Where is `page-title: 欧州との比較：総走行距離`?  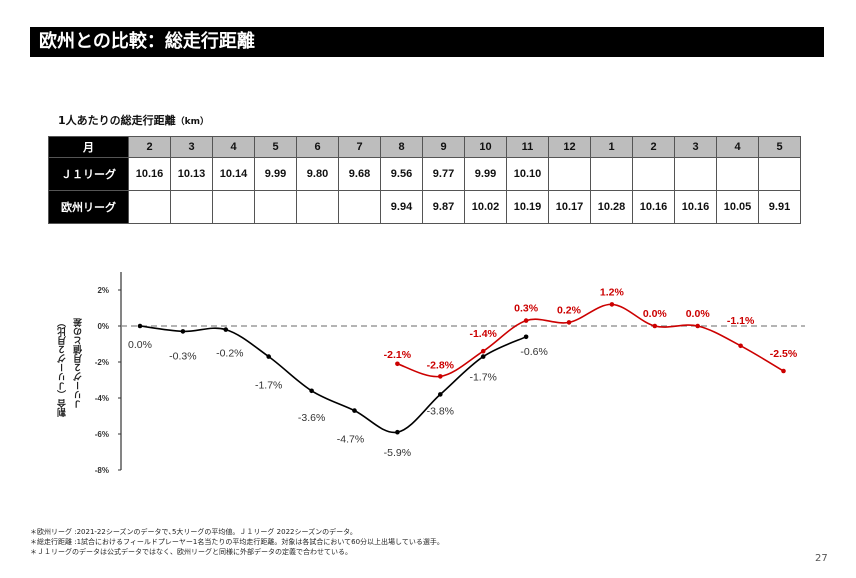 page-title: 欧州との比較：総走行距離 is located at coordinates (427, 42).